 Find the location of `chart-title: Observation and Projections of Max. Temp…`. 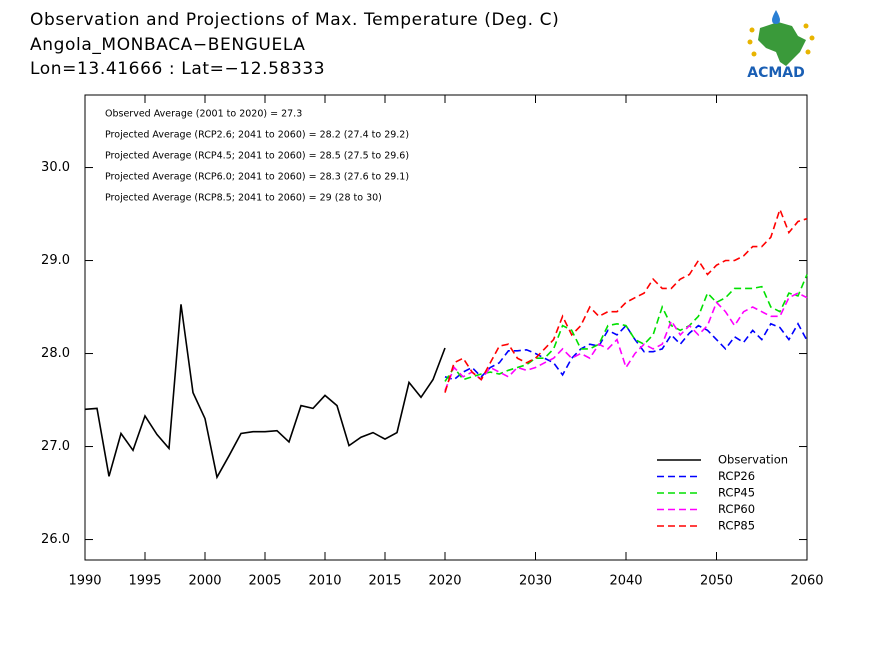

chart-title: Observation and Projections of Max. Temp… is located at coordinates (294, 20).